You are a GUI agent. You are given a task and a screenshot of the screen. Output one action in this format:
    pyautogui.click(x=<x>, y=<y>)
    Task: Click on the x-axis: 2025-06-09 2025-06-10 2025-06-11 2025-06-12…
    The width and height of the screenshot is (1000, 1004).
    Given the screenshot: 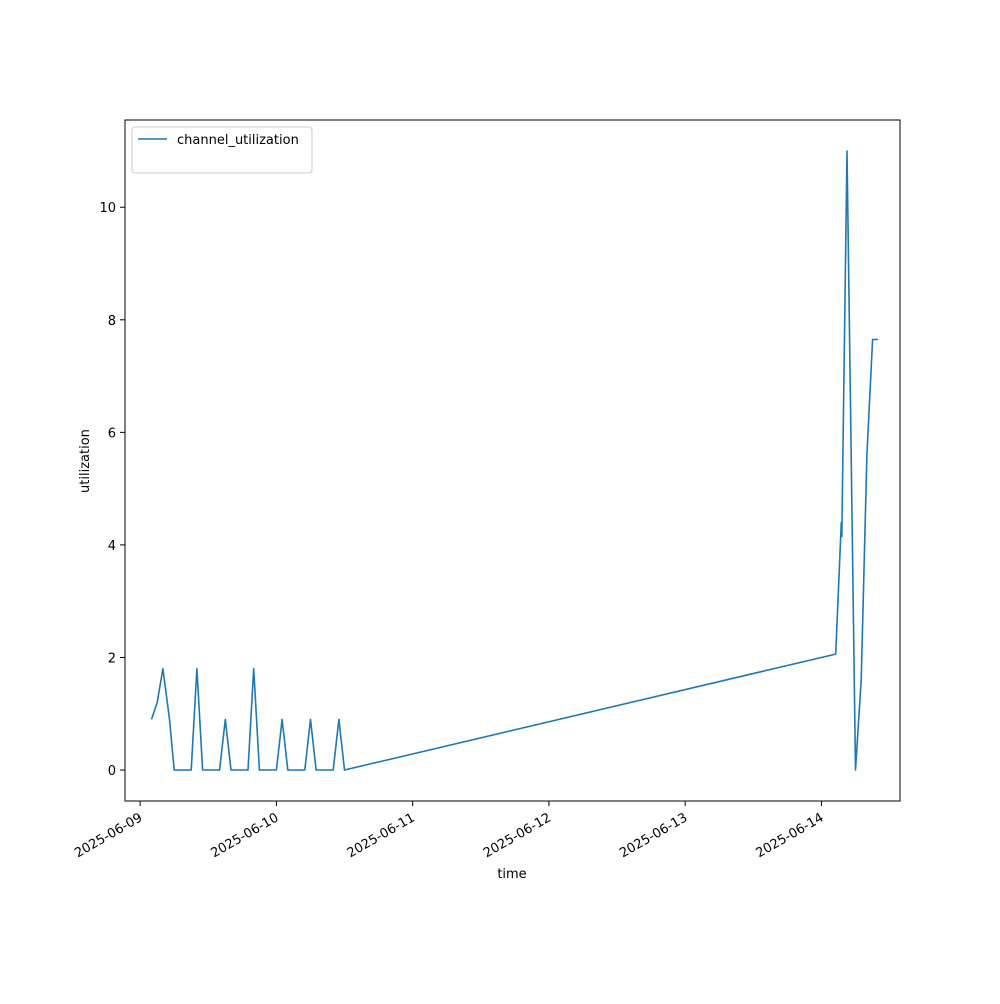 What is the action you would take?
    pyautogui.click(x=449, y=831)
    